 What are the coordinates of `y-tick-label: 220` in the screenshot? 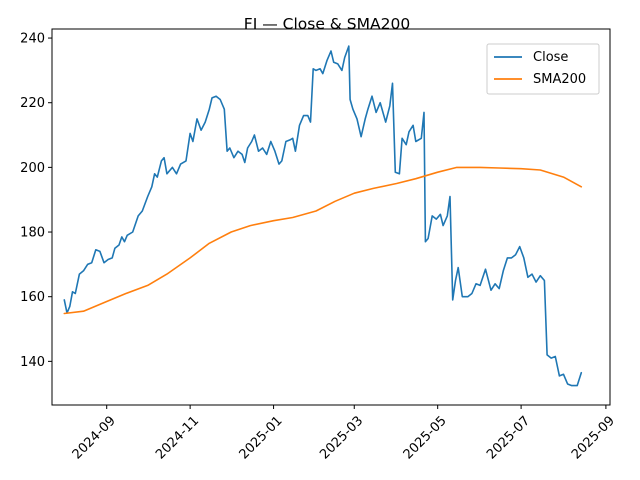 It's located at (32, 103).